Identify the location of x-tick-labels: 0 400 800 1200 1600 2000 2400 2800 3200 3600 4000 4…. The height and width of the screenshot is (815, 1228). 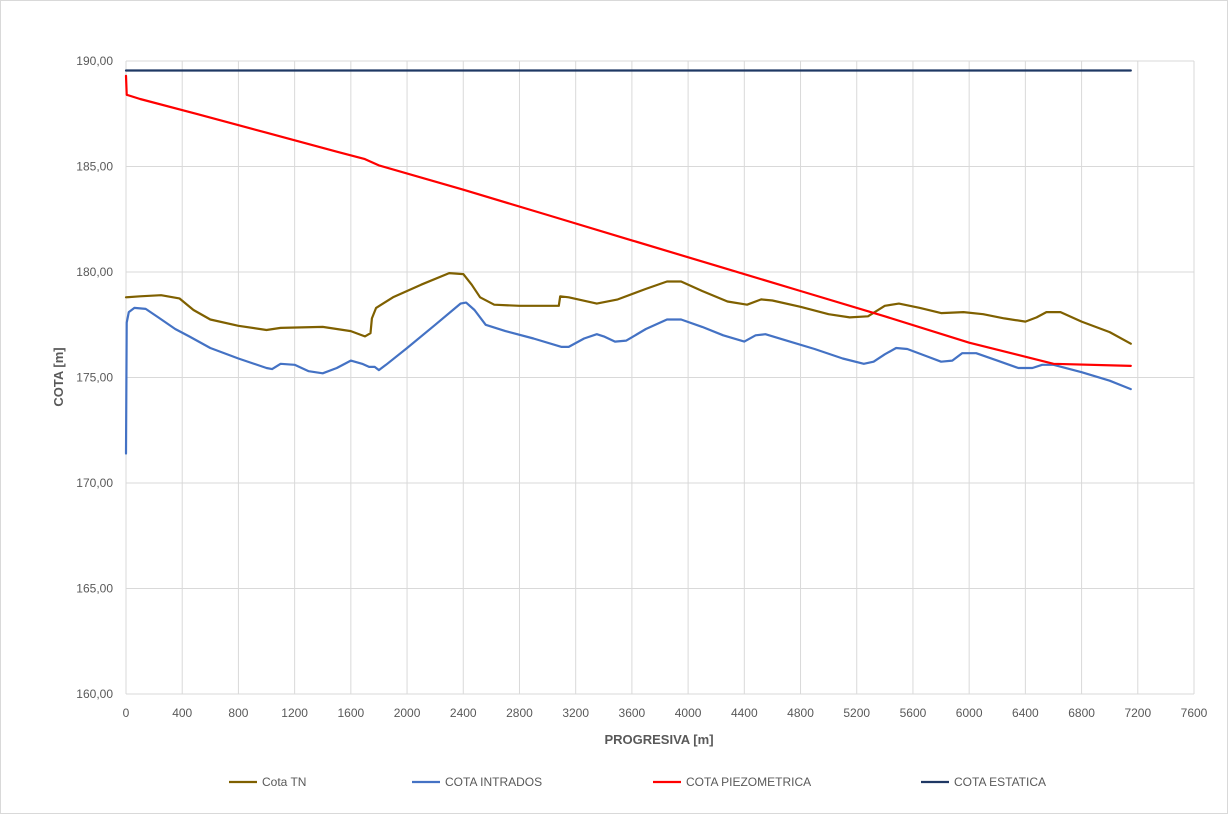
(665, 713).